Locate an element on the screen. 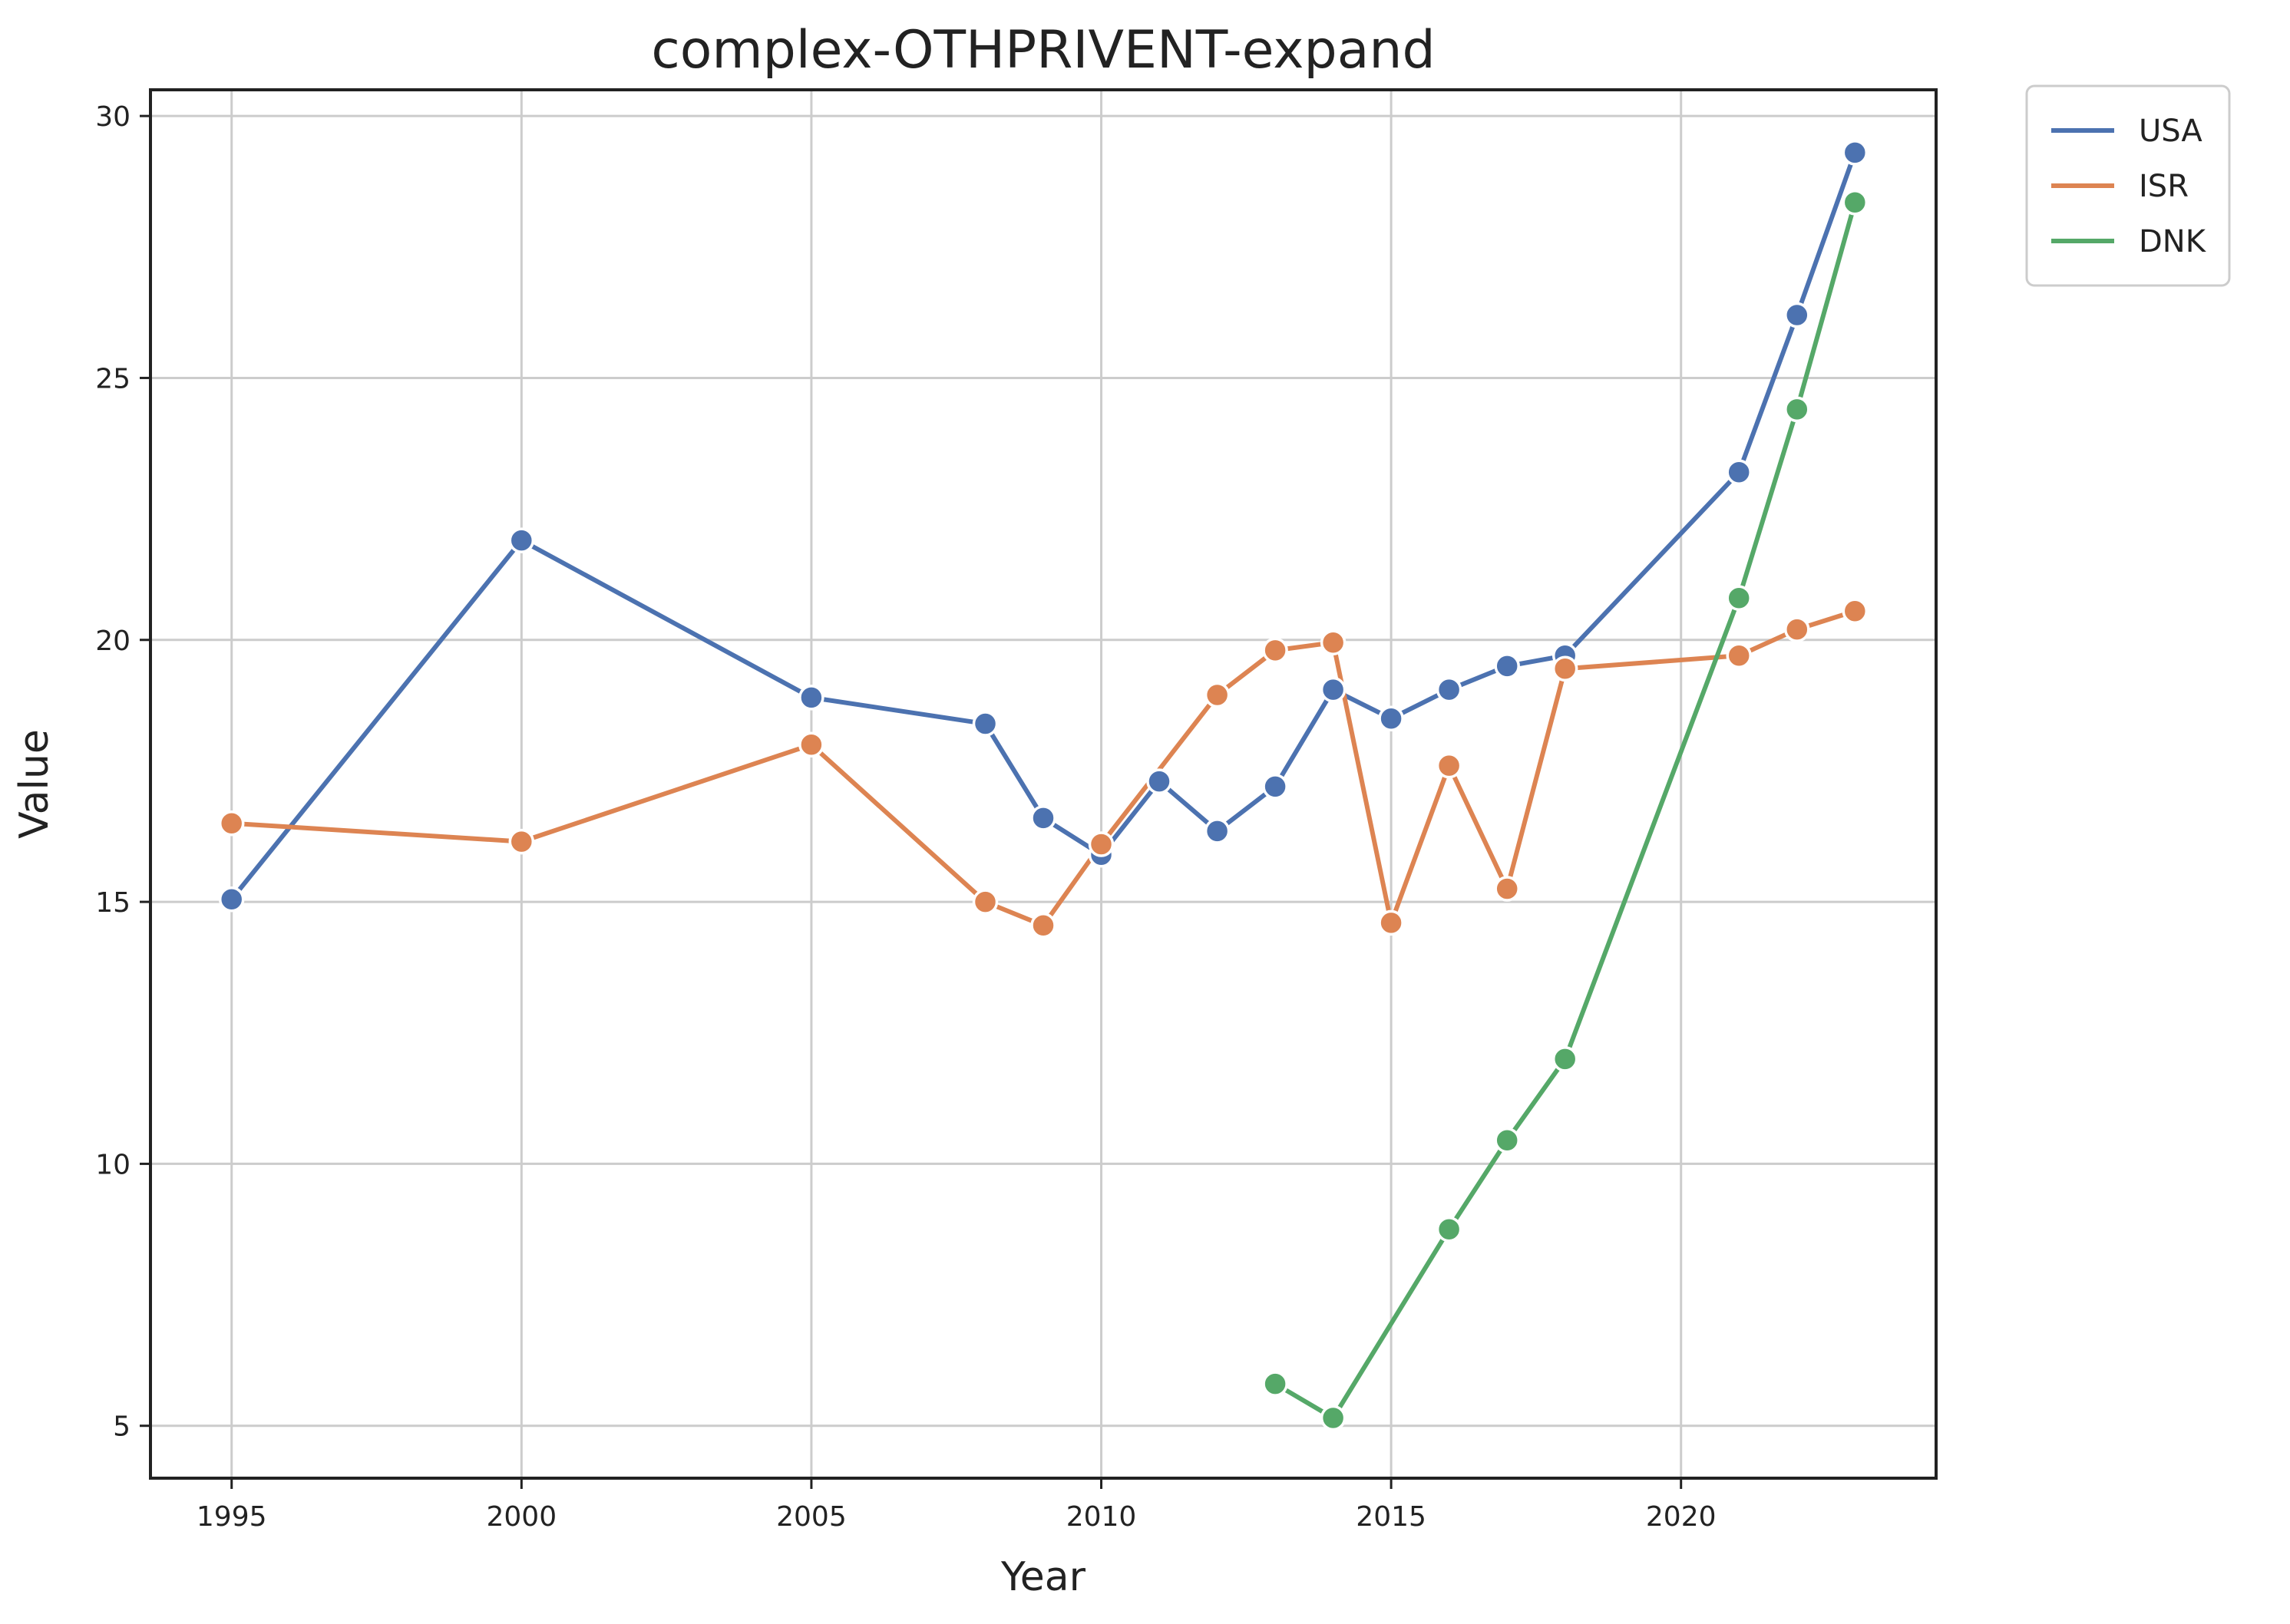 Image resolution: width=2290 pixels, height=1624 pixels. x-axis-ticks: 1995 2000 2005 2010 2015 2020 is located at coordinates (957, 1505).